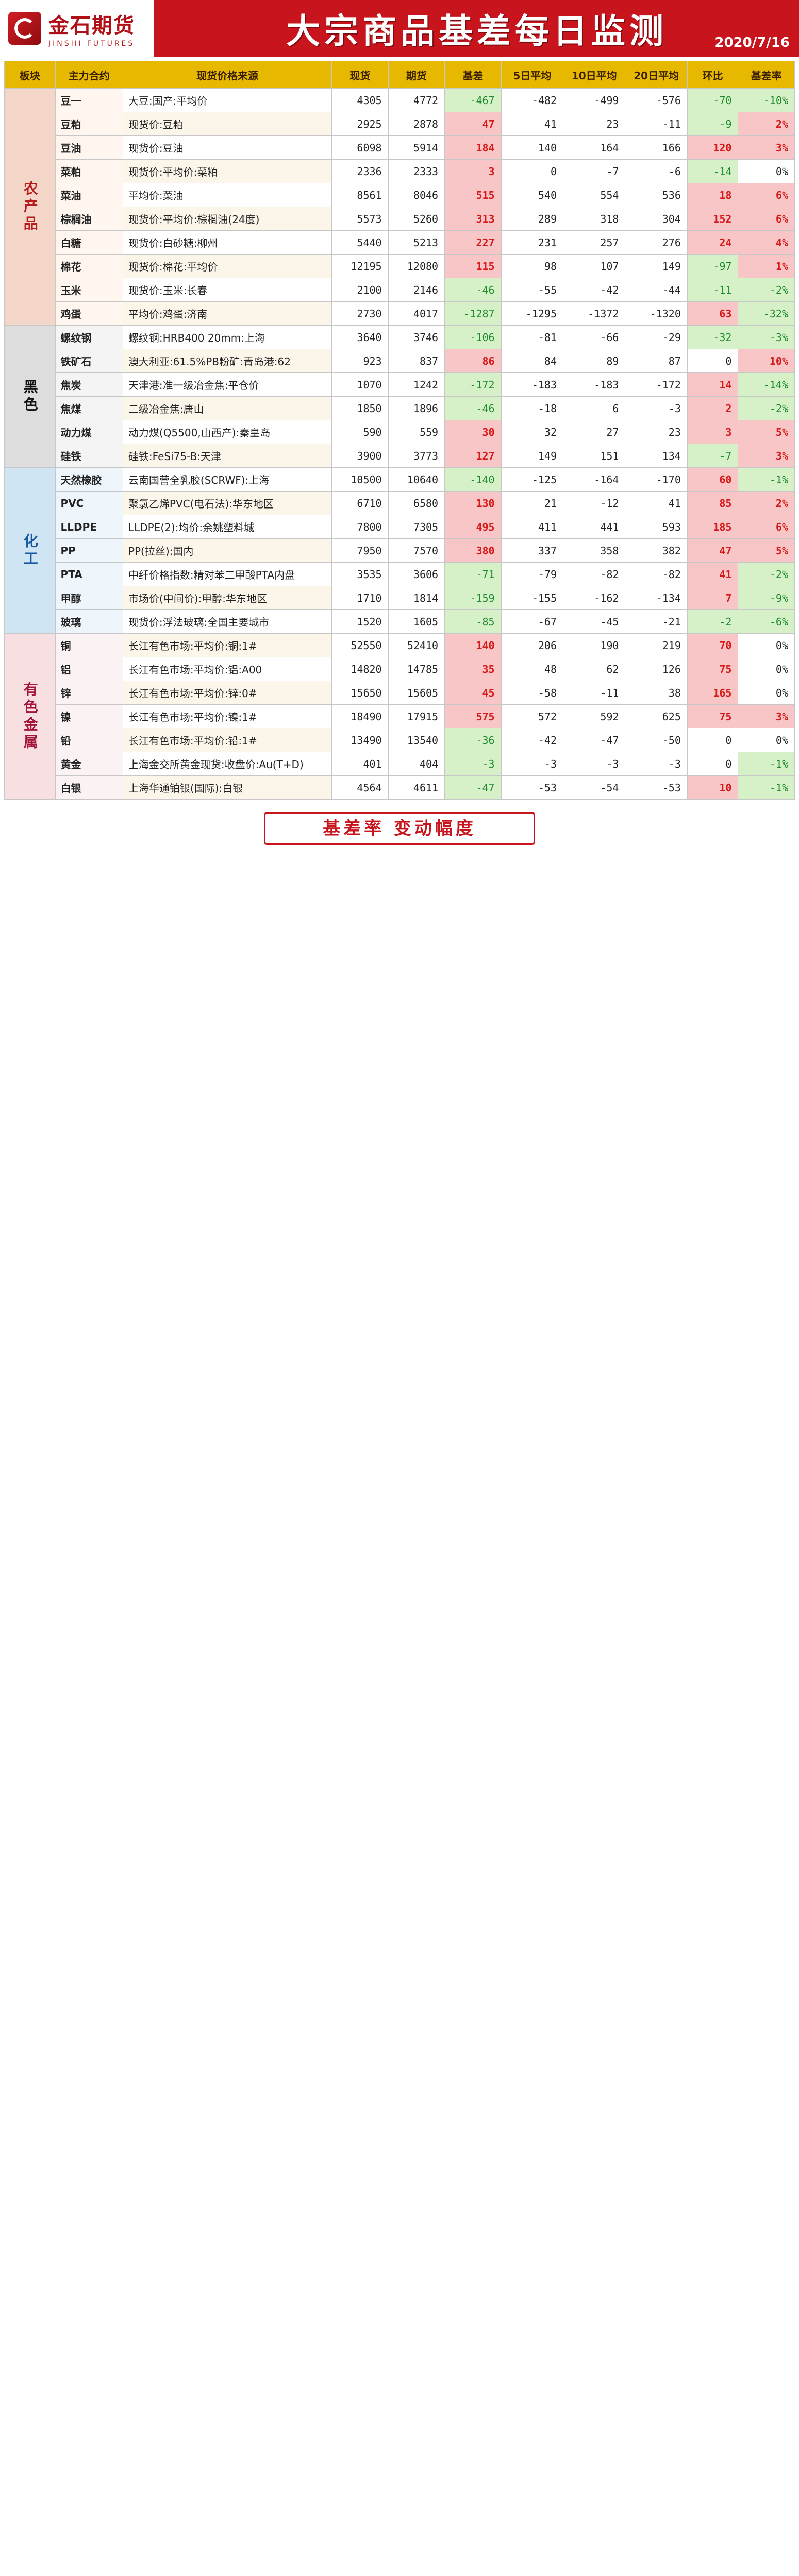 This screenshot has height=2576, width=799. What do you see at coordinates (473, 337) in the screenshot?
I see `basis-value: -106` at bounding box center [473, 337].